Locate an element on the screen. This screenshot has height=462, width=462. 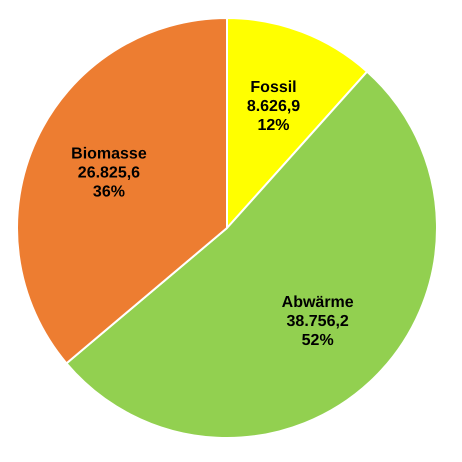
data-label: 26.825,6 36% is located at coordinates (109, 182).